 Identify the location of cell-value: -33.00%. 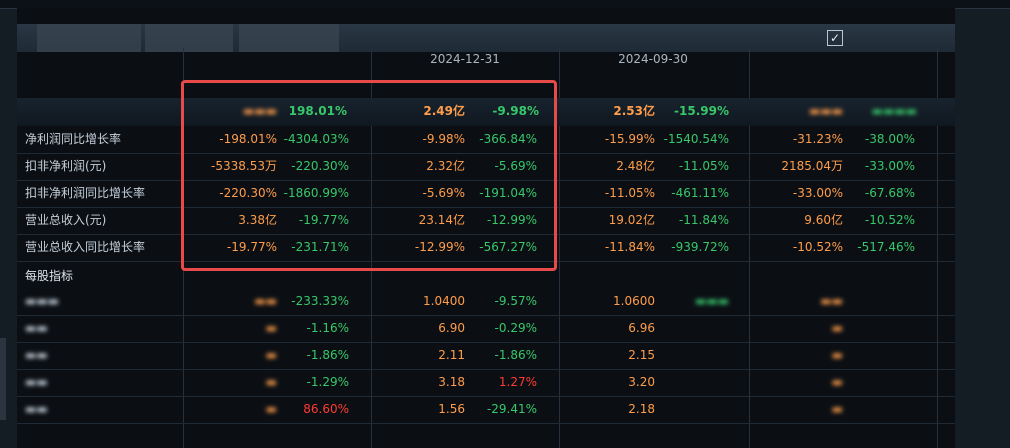
(817, 193).